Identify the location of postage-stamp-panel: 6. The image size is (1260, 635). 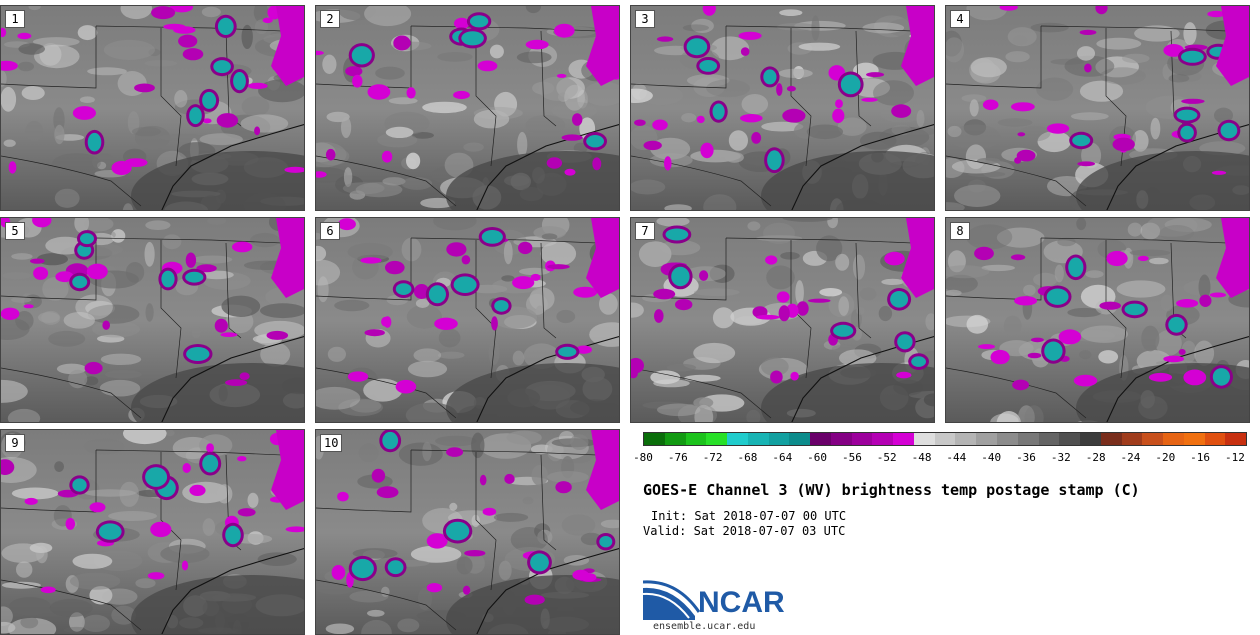
(467, 320).